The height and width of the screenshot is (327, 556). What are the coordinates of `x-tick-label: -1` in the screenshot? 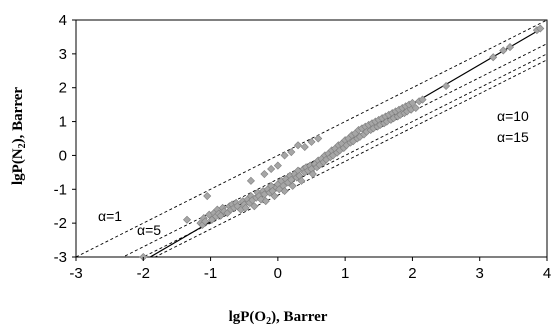 It's located at (210, 273).